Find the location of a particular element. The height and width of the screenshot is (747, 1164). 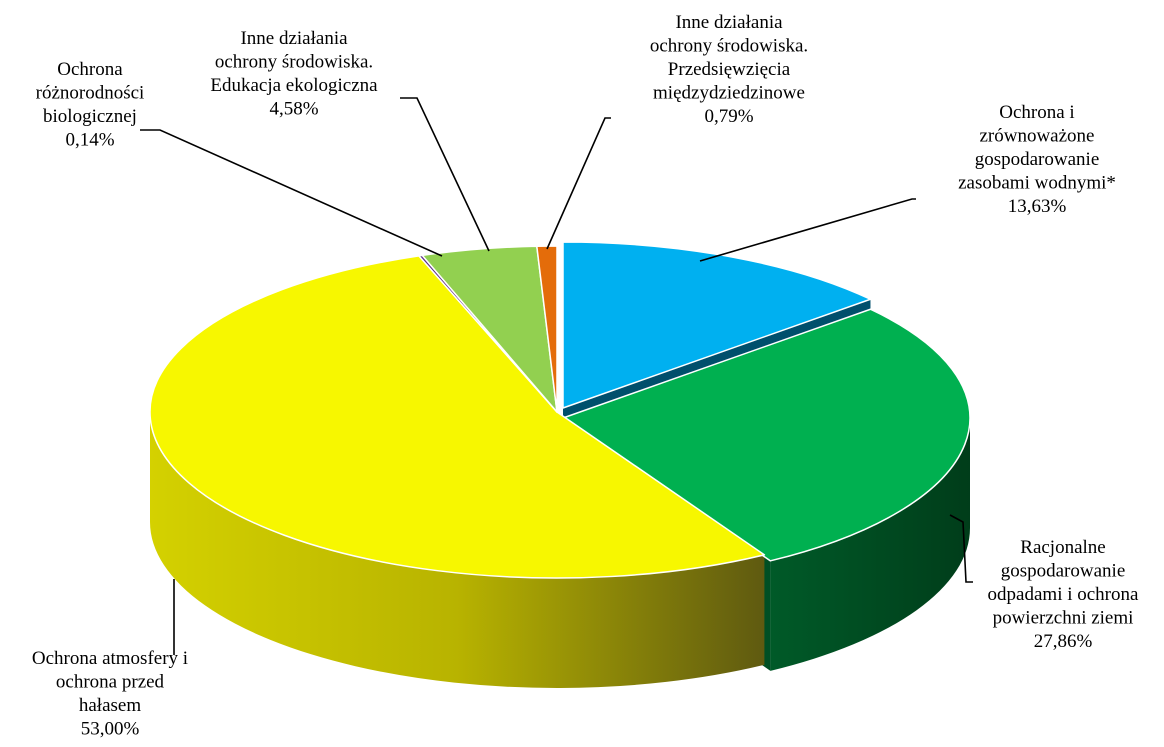

category-label-line-air: Ochrona atmosfery i is located at coordinates (110, 658).